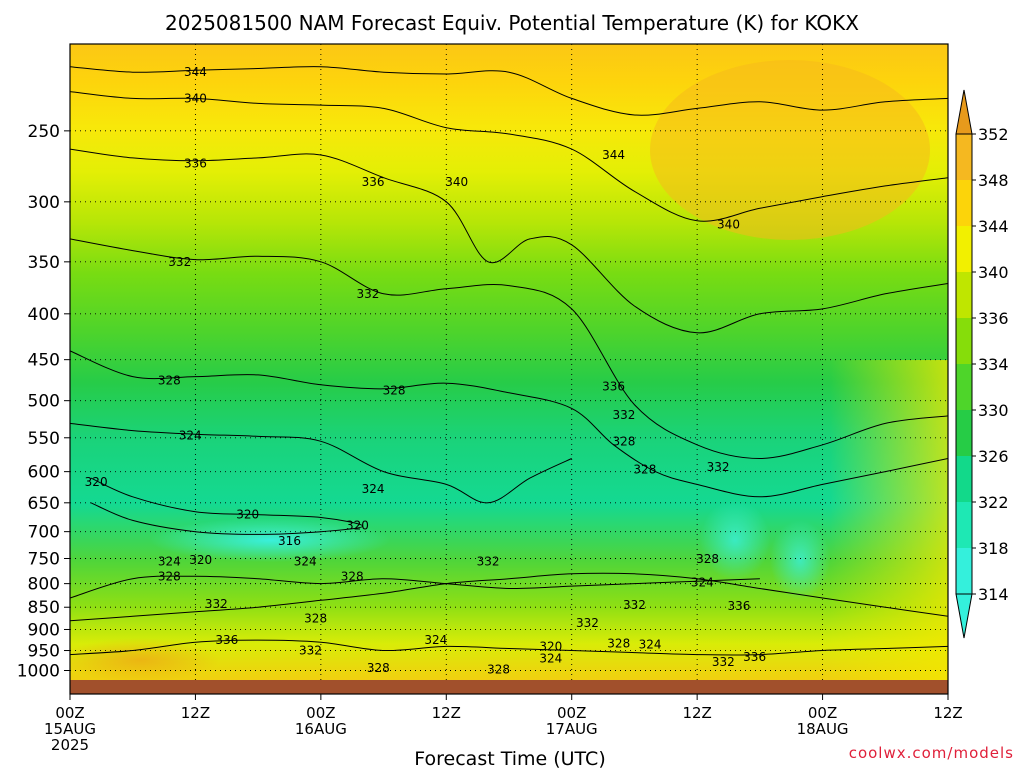 The image size is (1024, 768). Describe the element at coordinates (624, 415) in the screenshot. I see `contour-label-12: 332` at that location.